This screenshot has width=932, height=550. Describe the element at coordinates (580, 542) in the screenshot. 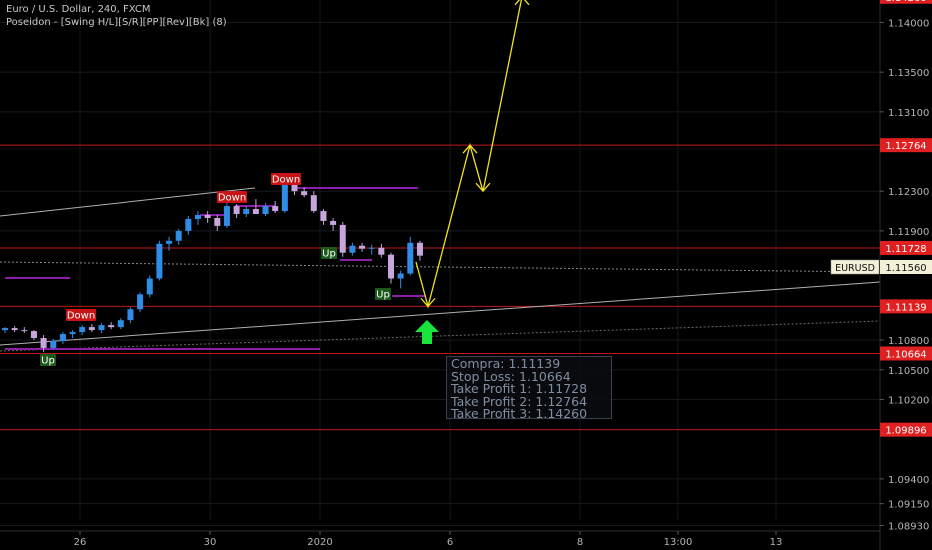

I see `time-tick-label: 8` at that location.